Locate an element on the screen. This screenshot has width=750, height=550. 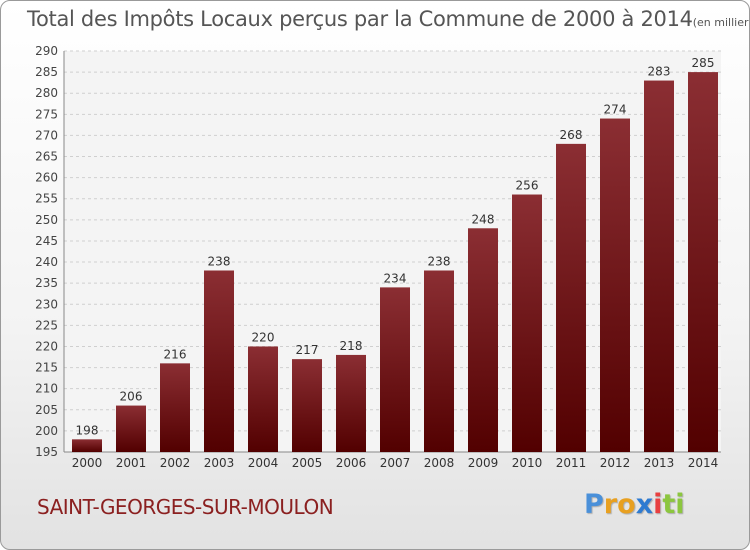
y-tick-label: 230 is located at coordinates (46, 304).